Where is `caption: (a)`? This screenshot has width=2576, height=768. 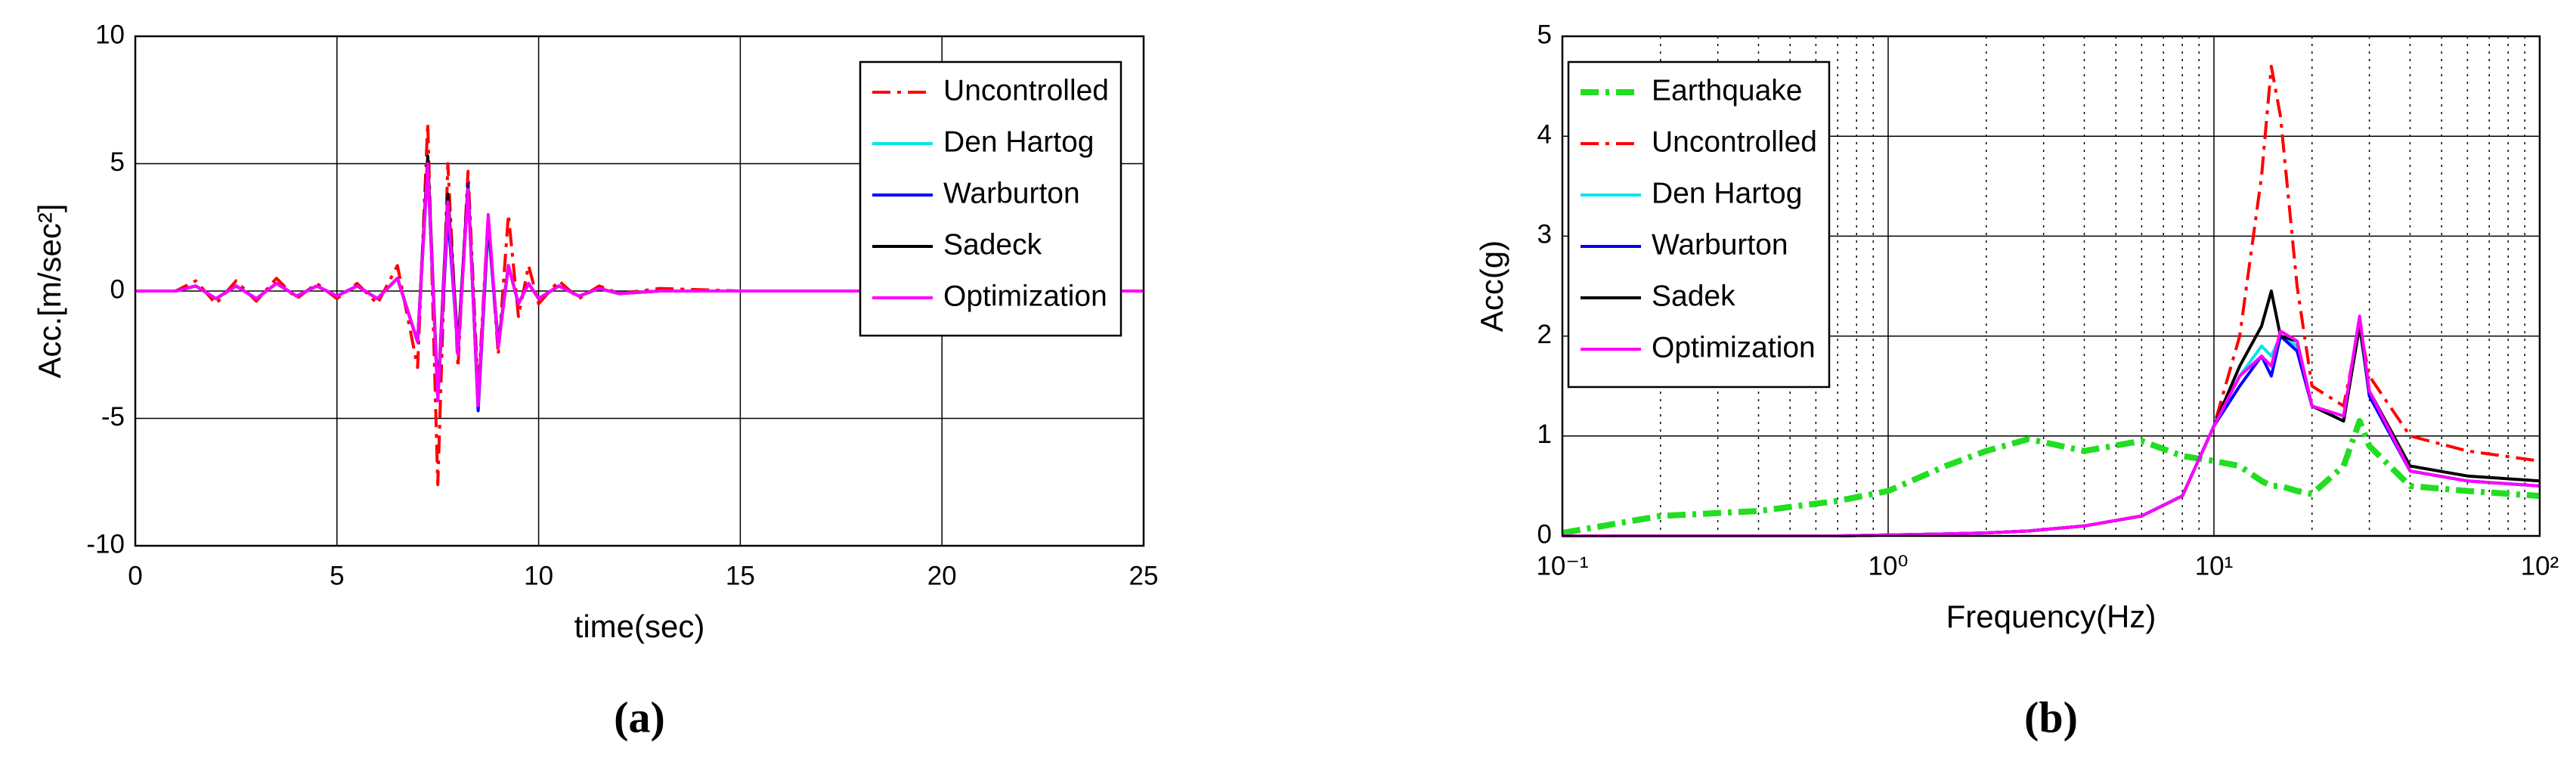 caption: (a) is located at coordinates (639, 717).